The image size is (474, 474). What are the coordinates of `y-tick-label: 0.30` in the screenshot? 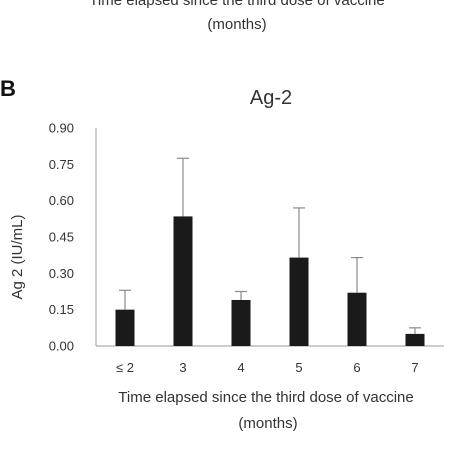 It's located at (61, 273).